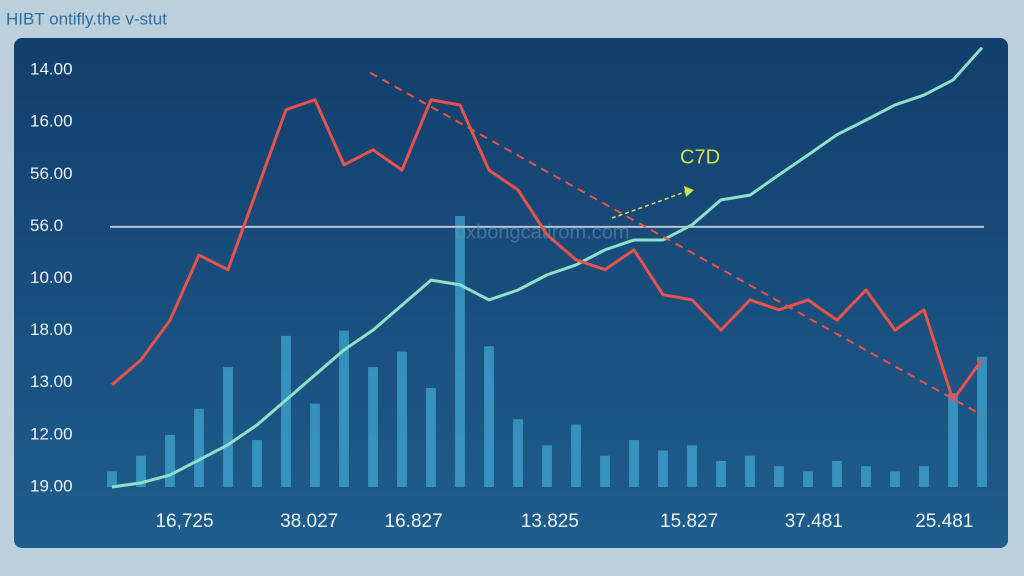  I want to click on y-tick-label: 12.00, so click(51, 433).